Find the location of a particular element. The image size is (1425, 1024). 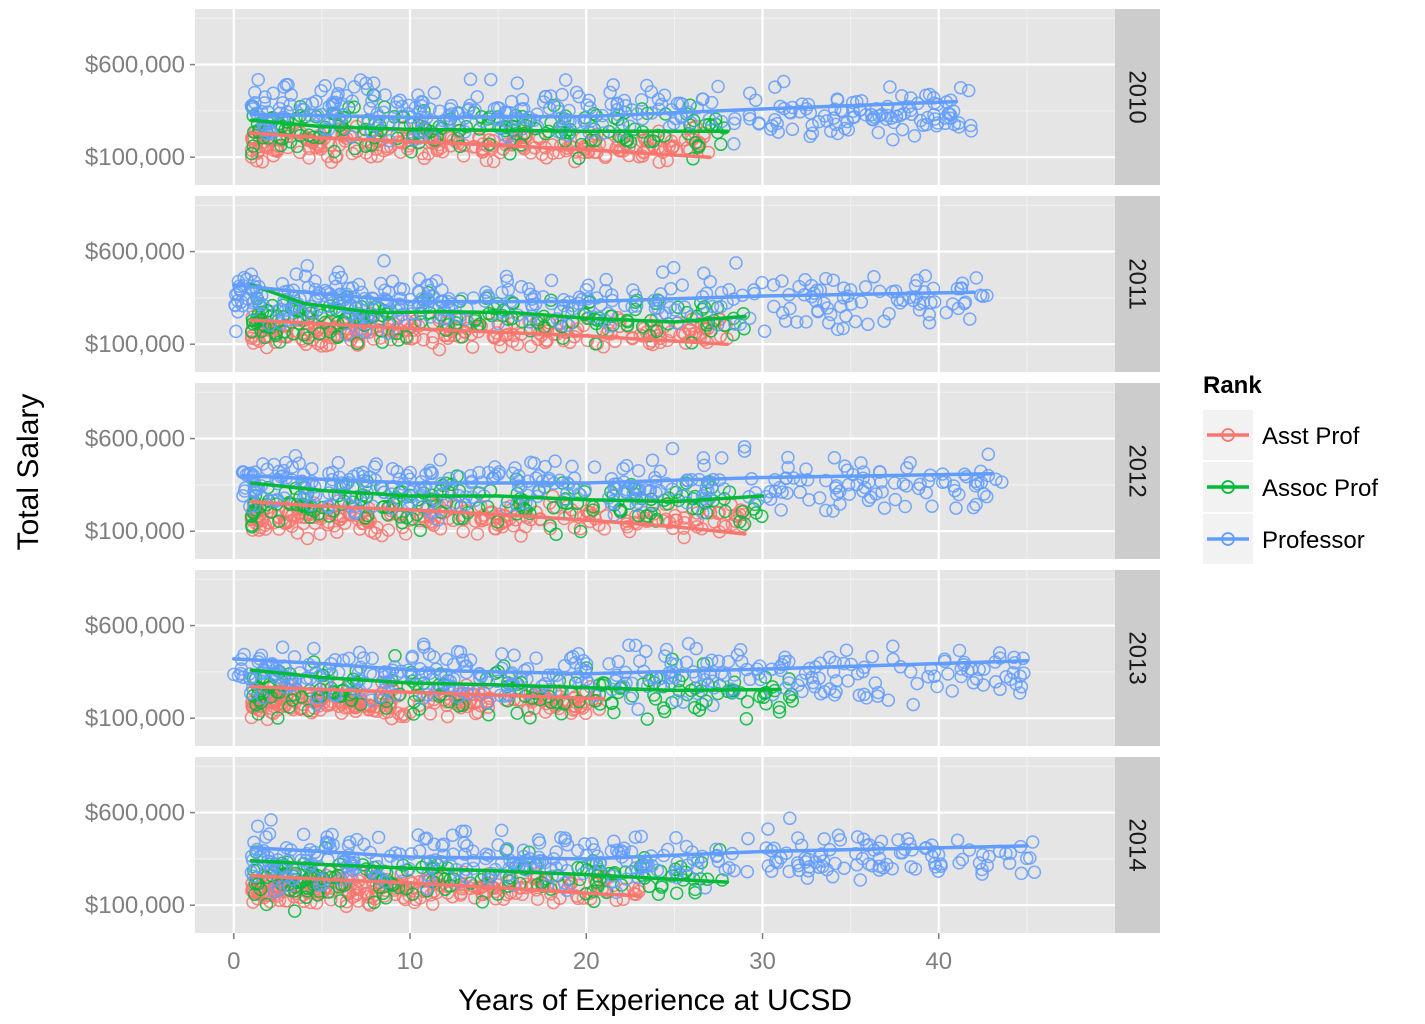

facet-strip-label: 2013 is located at coordinates (1137, 657).